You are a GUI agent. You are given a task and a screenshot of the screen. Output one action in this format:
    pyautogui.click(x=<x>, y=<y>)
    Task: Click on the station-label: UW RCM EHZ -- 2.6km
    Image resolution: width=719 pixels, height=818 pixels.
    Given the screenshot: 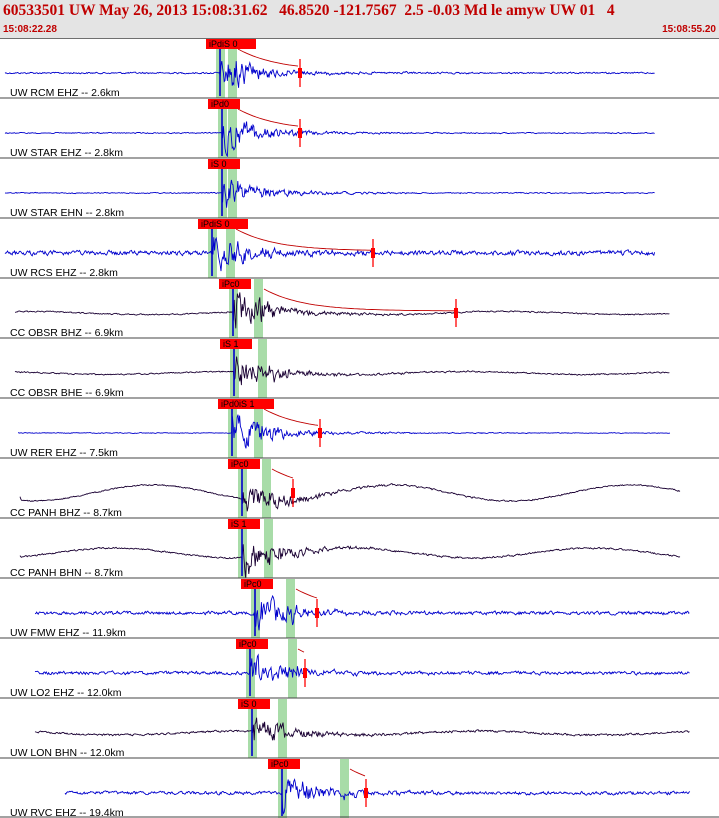 What is the action you would take?
    pyautogui.click(x=65, y=93)
    